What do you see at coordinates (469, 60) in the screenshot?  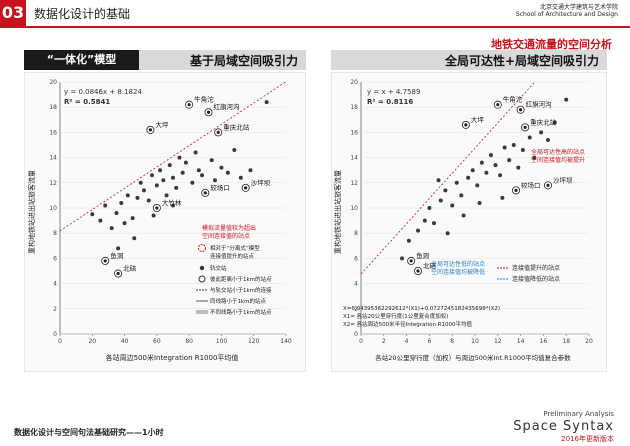 I see `right-panel-header: 全局可达性+局域空间吸引力` at bounding box center [469, 60].